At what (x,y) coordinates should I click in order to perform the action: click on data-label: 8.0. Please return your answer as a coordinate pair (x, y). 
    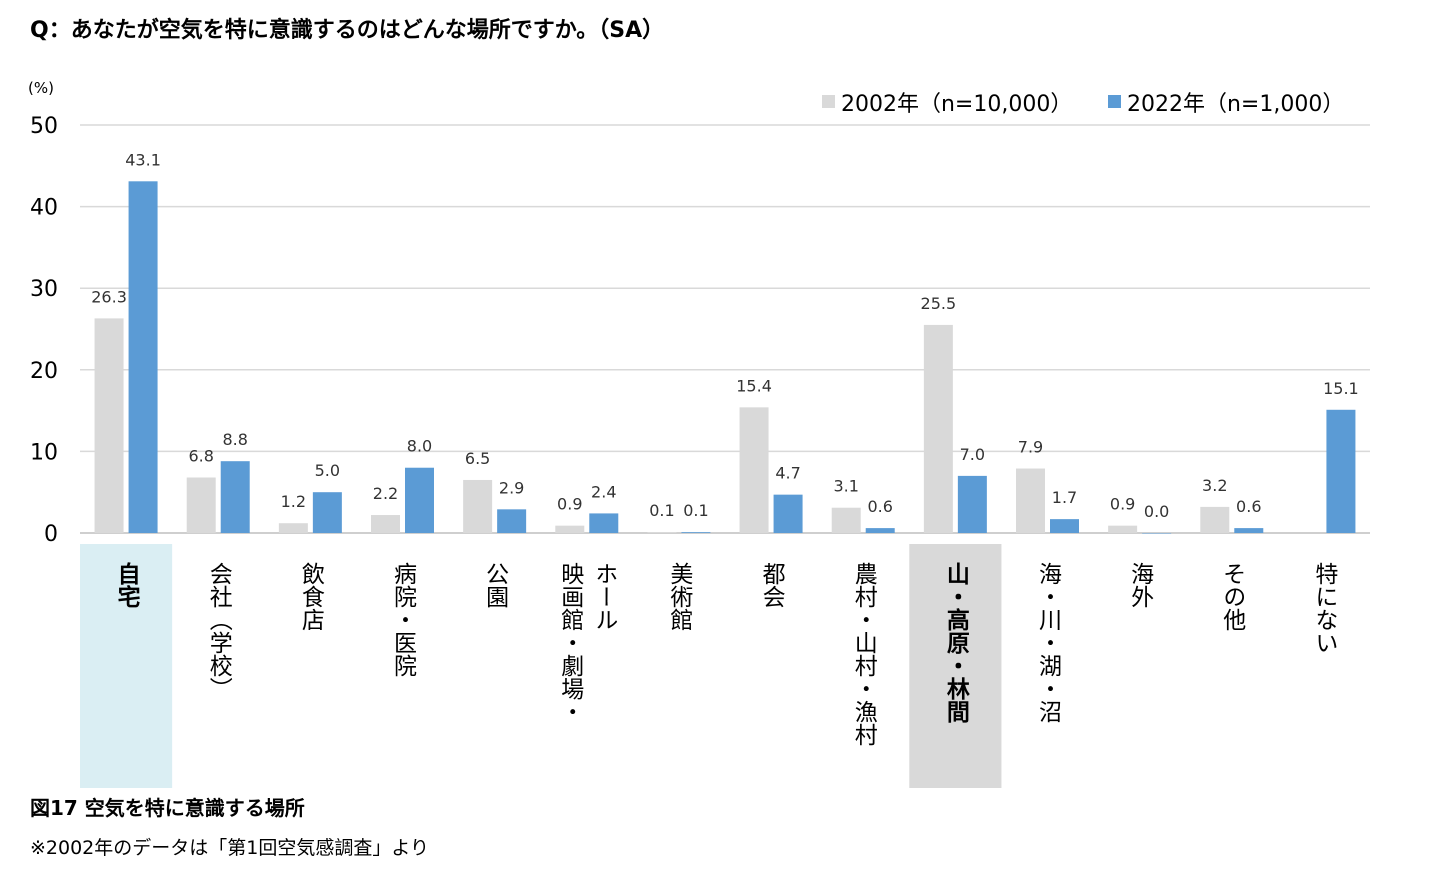
    Looking at the image, I should click on (419, 446).